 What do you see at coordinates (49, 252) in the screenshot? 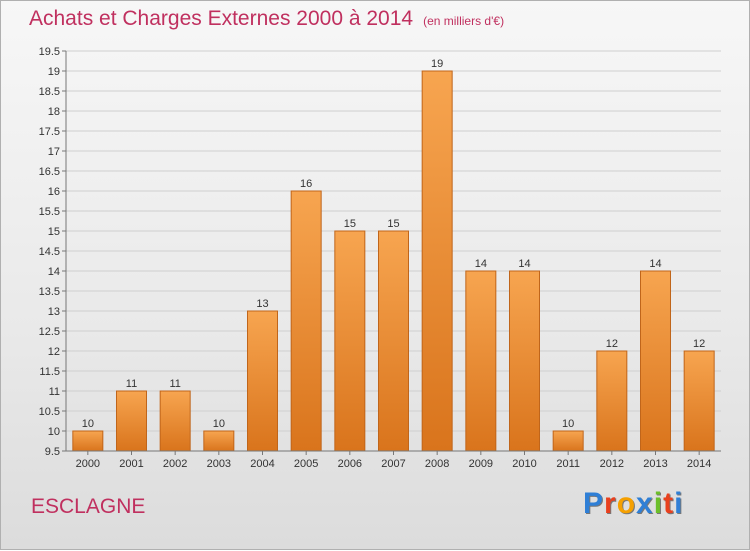
I see `y-tick-label: 14.5` at bounding box center [49, 252].